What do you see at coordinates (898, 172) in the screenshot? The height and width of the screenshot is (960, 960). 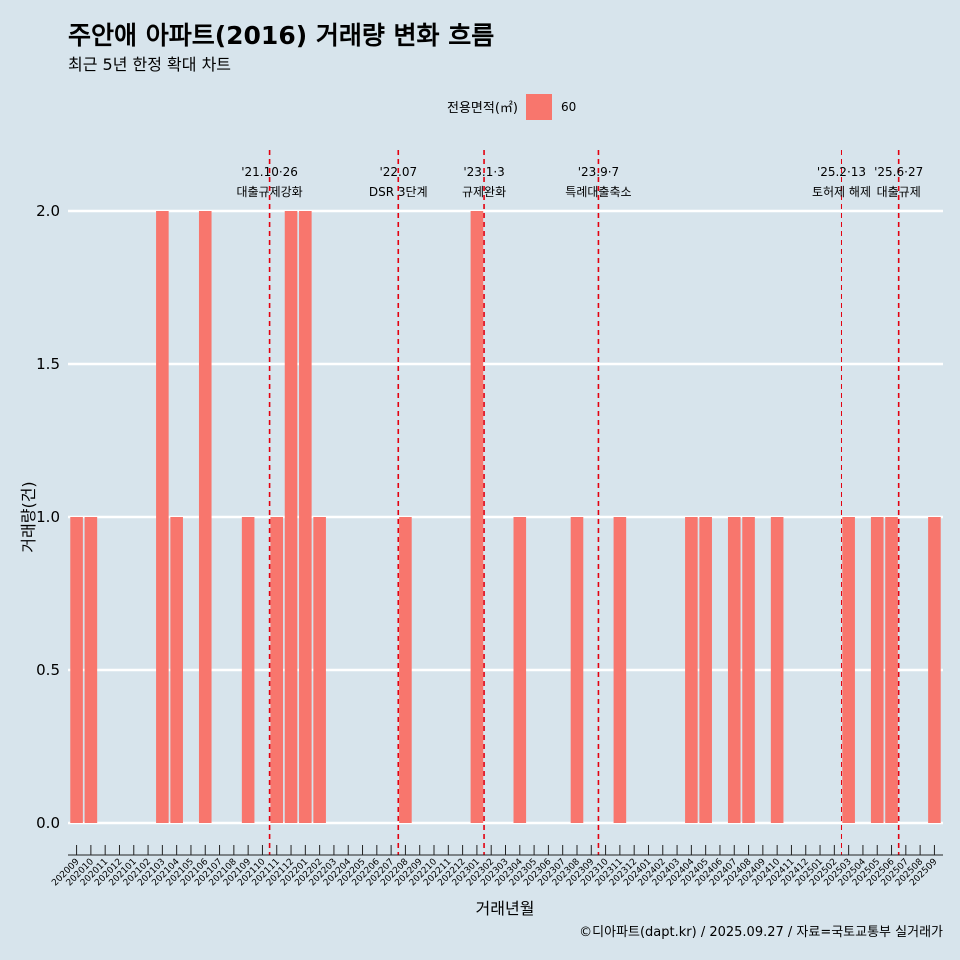 I see `event-date: '25.6·27` at bounding box center [898, 172].